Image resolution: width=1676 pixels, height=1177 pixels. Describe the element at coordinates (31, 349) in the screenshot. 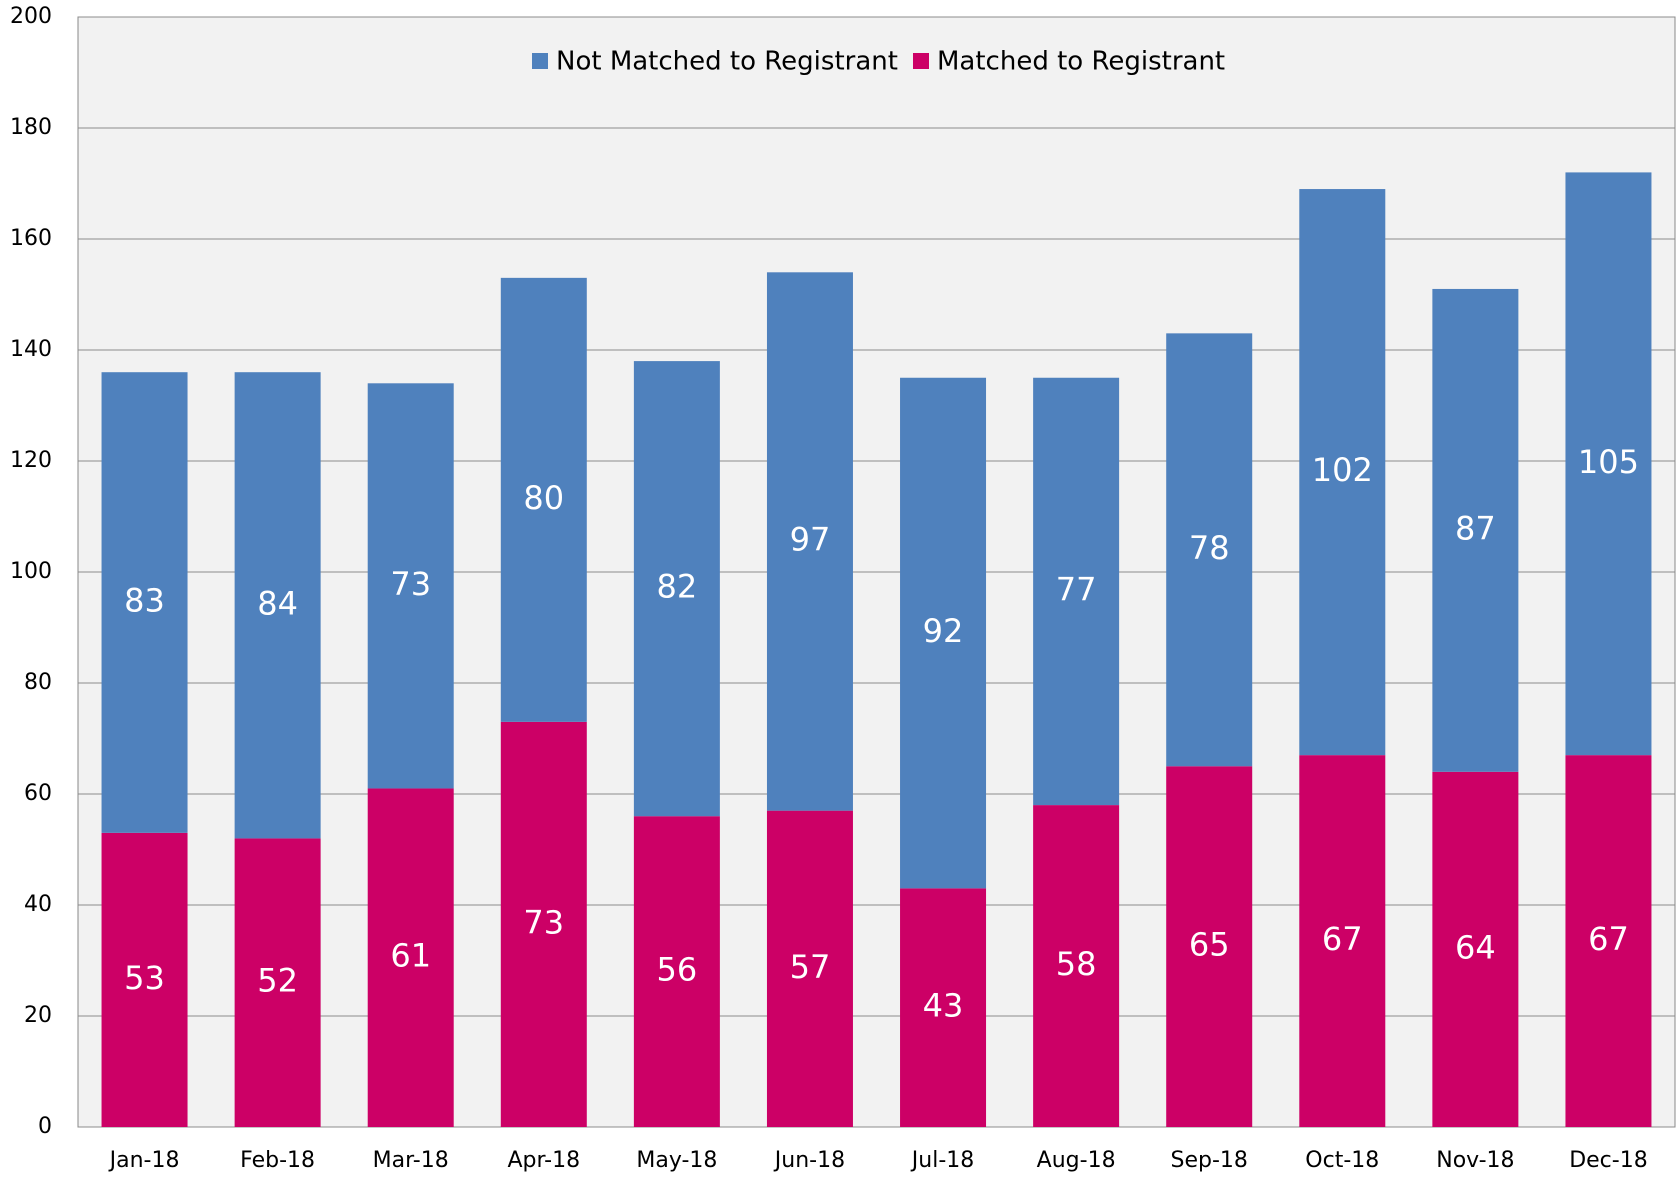

I see `y-tick-label: 140` at that location.